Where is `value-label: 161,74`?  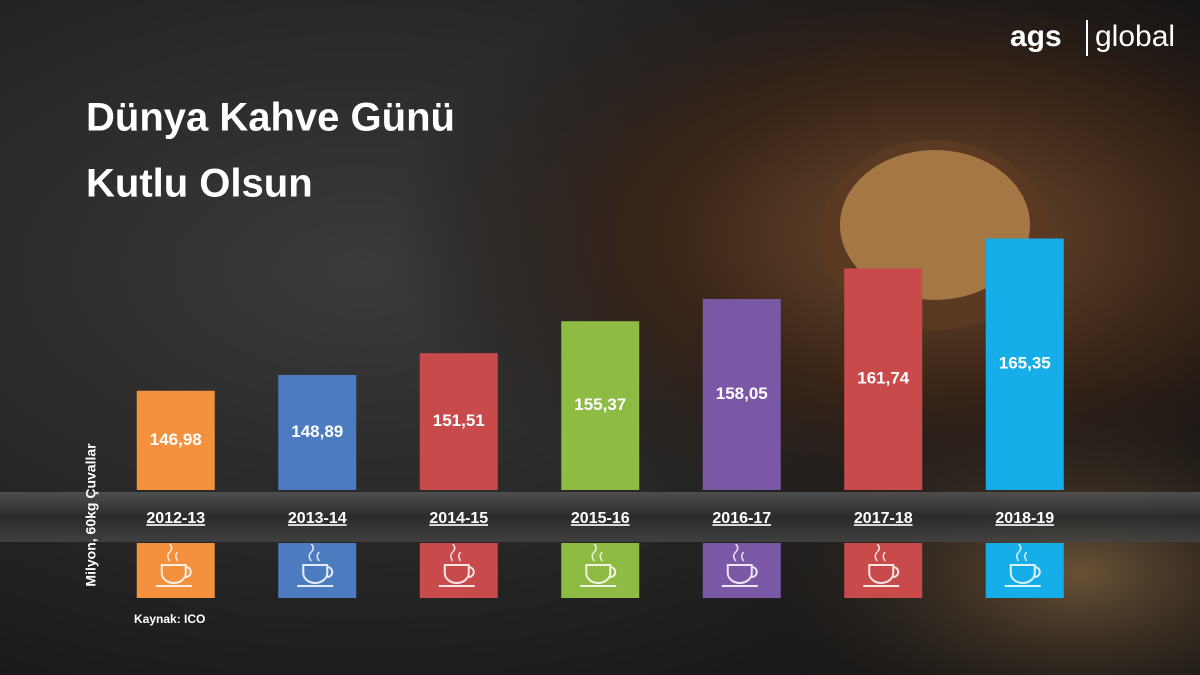
value-label: 161,74 is located at coordinates (883, 378).